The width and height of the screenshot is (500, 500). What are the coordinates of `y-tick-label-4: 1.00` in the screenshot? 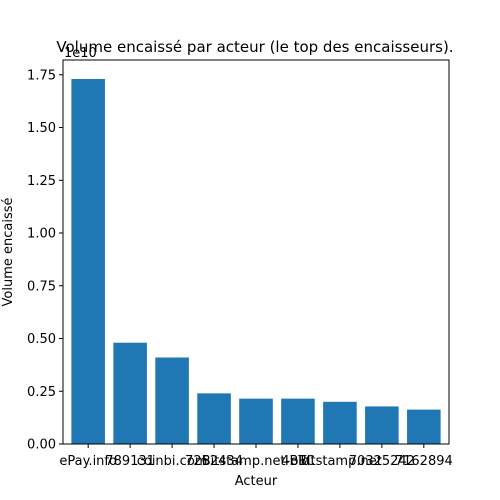 It's located at (41, 234).